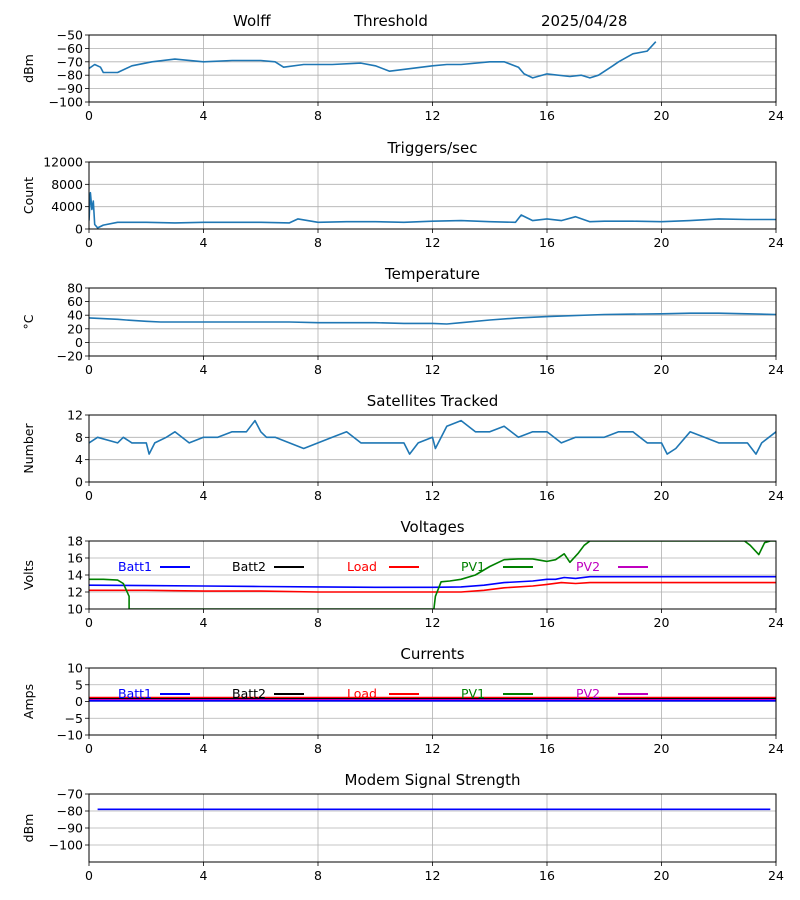 Image resolution: width=800 pixels, height=900 pixels. I want to click on subplot-title: Currents, so click(432, 654).